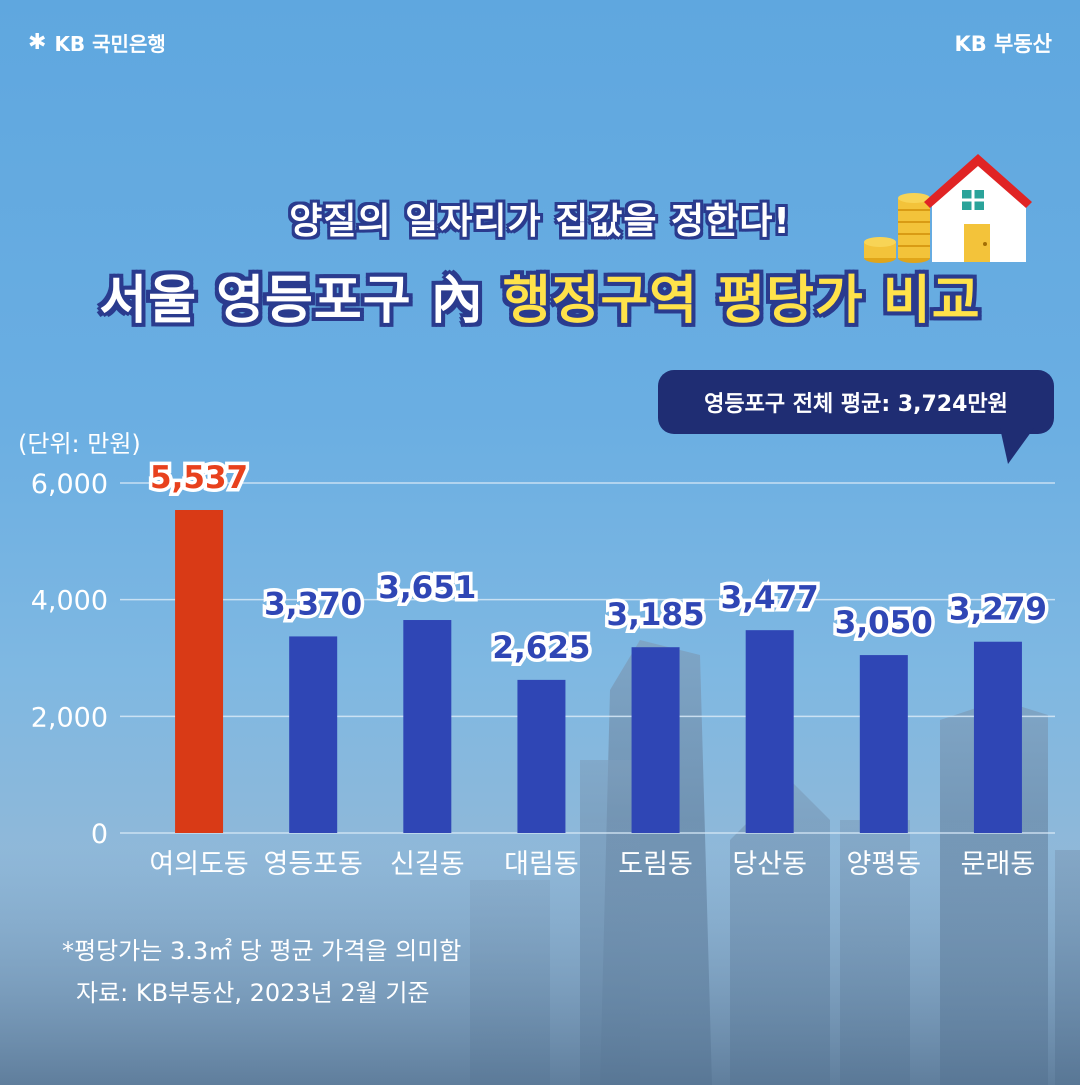 This screenshot has width=1080, height=1085. I want to click on data-label: 3,477, so click(770, 598).